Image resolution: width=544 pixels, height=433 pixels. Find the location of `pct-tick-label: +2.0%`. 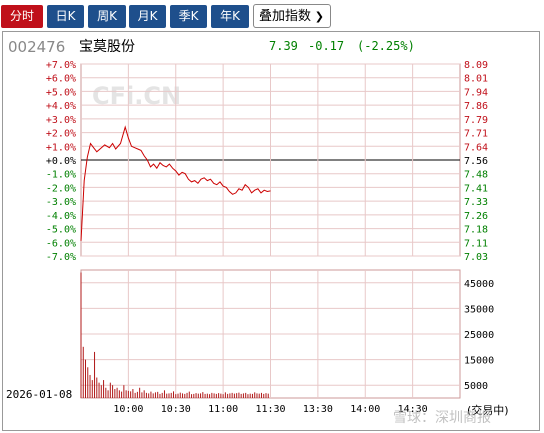

pct-tick-label: +2.0% is located at coordinates (61, 134).